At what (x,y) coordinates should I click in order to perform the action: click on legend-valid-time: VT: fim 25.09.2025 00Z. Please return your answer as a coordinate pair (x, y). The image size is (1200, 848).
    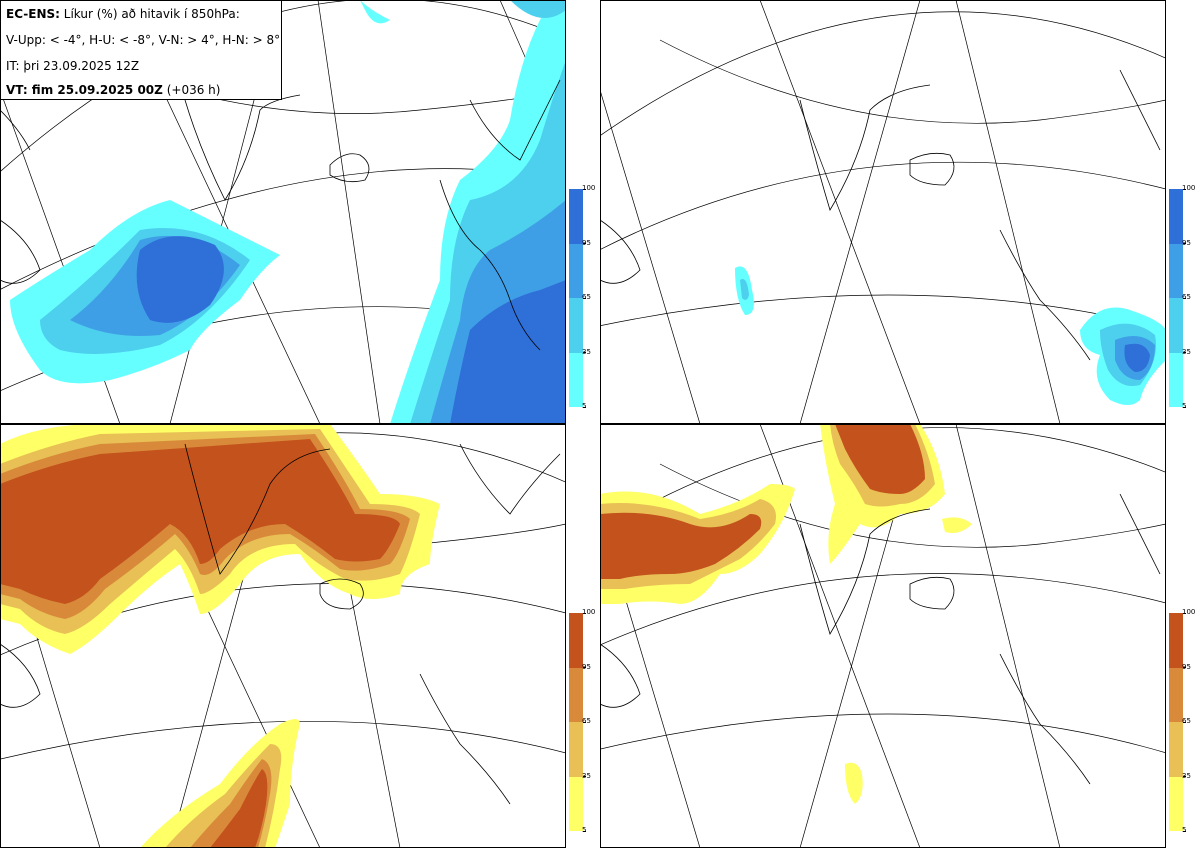
    Looking at the image, I should click on (84, 90).